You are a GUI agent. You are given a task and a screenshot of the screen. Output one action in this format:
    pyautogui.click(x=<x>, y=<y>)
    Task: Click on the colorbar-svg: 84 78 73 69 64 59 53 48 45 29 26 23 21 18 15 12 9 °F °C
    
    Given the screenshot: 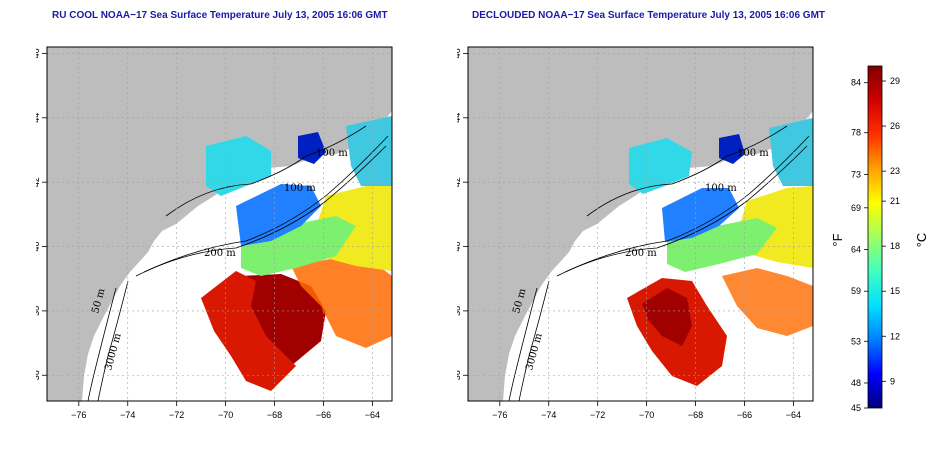 What is the action you would take?
    pyautogui.click(x=879, y=239)
    